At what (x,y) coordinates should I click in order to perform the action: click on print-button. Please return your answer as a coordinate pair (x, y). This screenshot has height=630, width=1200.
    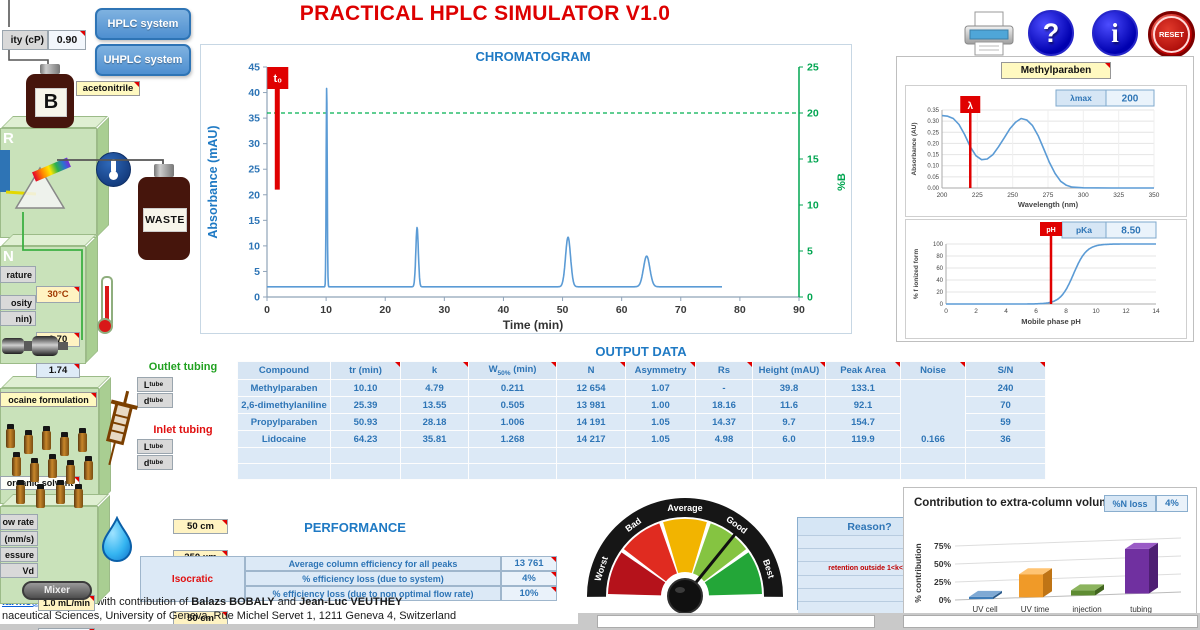
    Looking at the image, I should click on (989, 34).